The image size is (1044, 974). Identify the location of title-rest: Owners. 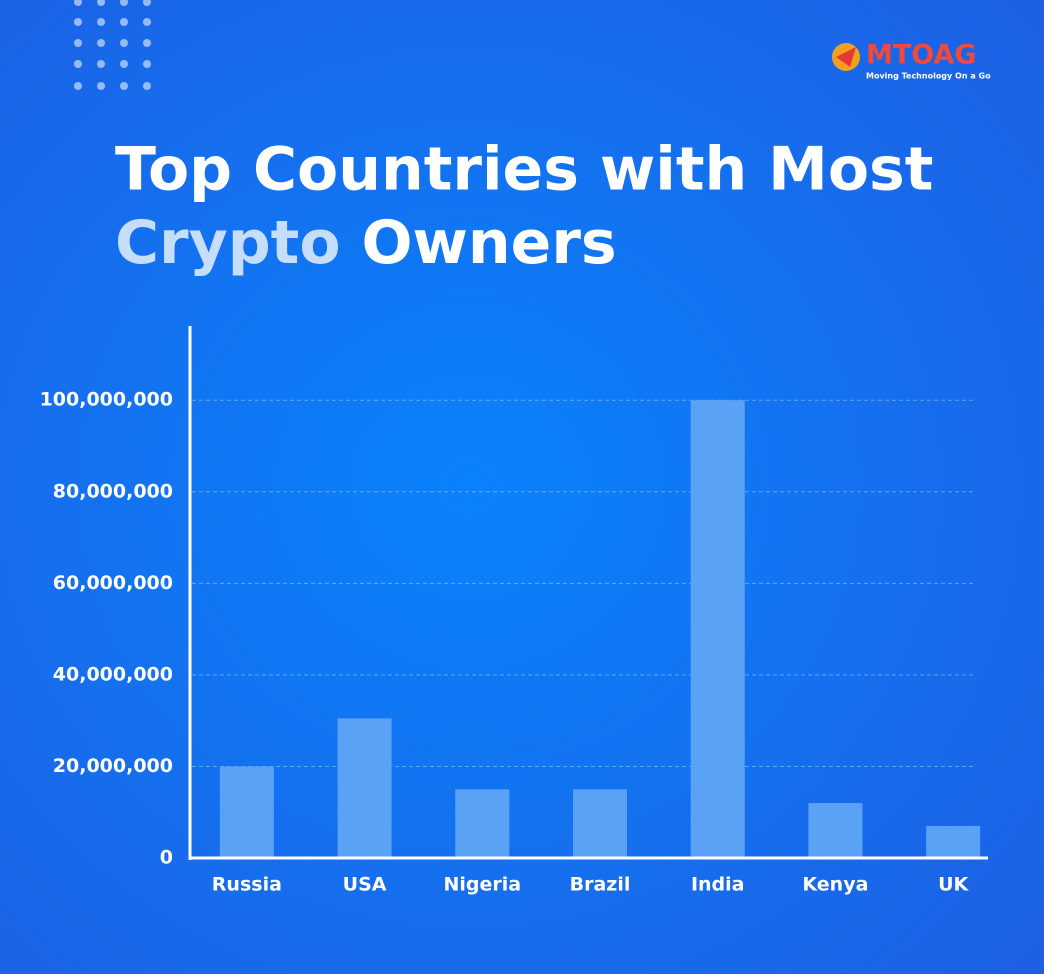
(488, 243).